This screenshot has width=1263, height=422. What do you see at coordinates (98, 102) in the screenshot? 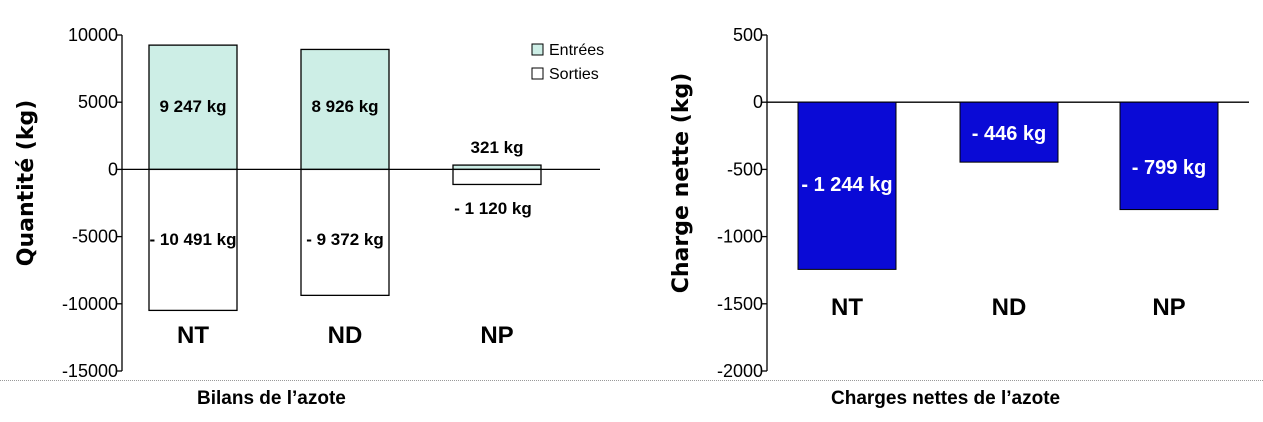
I see `y-tick-label: 5000` at bounding box center [98, 102].